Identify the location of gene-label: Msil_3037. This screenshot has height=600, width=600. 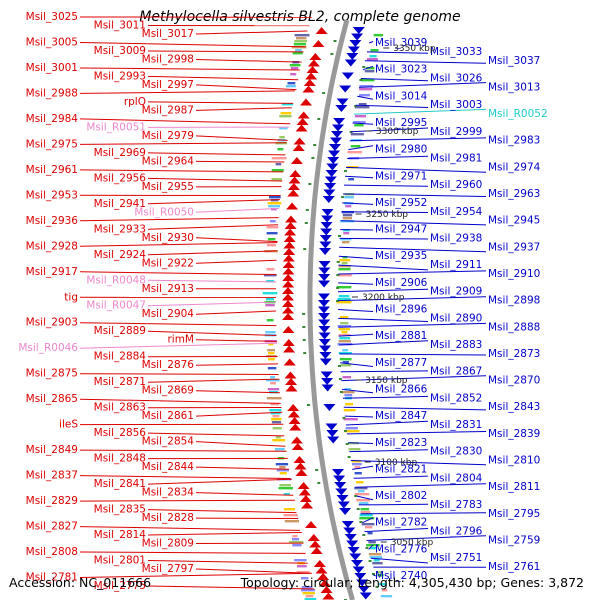
(514, 61).